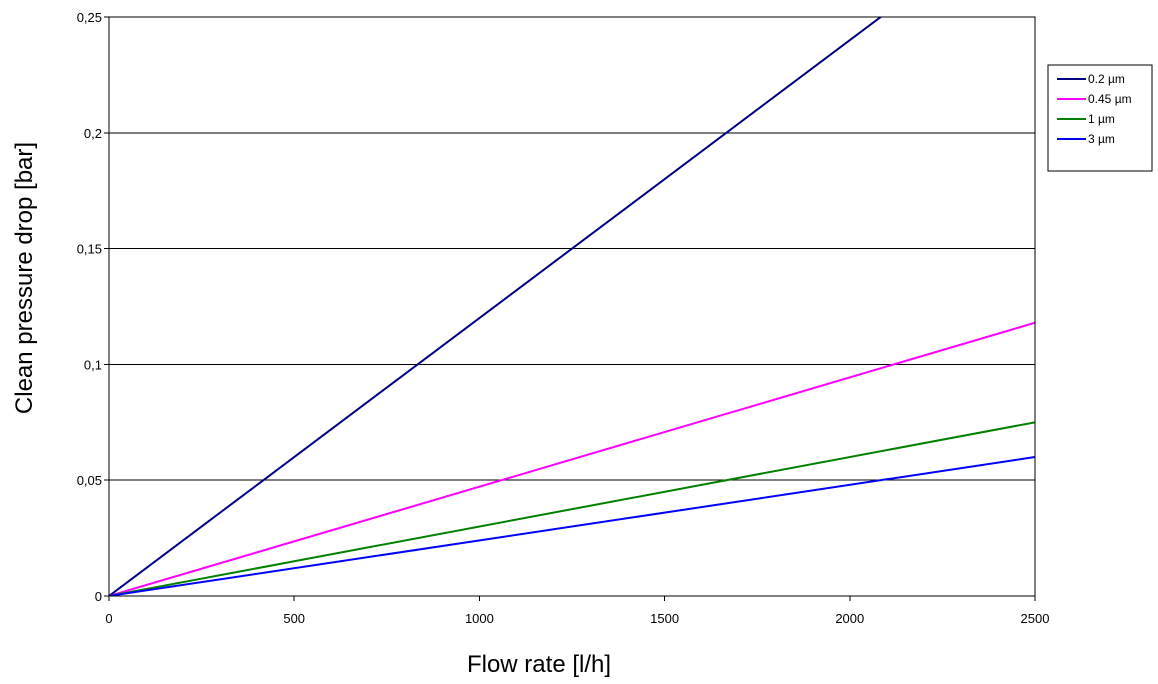 The width and height of the screenshot is (1158, 684). Describe the element at coordinates (664, 618) in the screenshot. I see `x-tick-label: 1500` at that location.